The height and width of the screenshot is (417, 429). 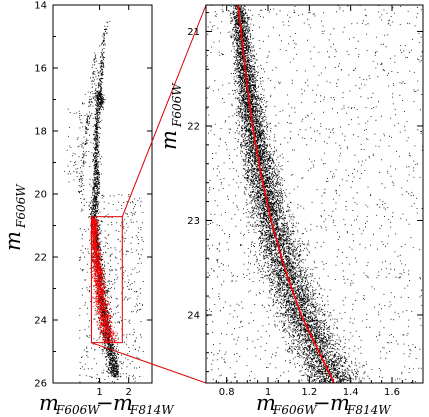 I want to click on right-y-label-main: m, so click(x=169, y=140).